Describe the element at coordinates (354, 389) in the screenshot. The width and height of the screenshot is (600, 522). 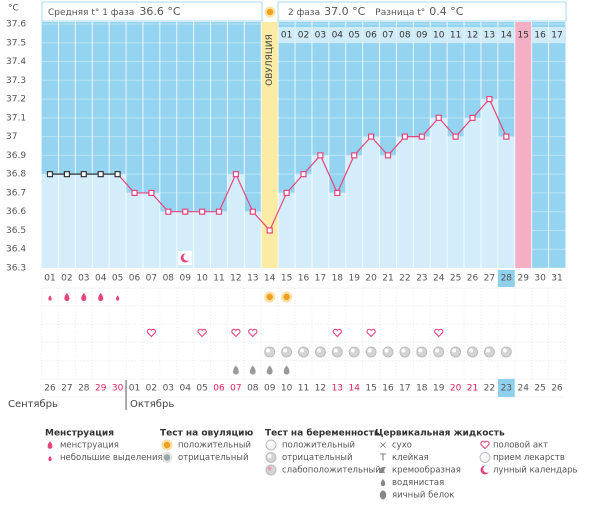
I see `date-label: 14` at that location.